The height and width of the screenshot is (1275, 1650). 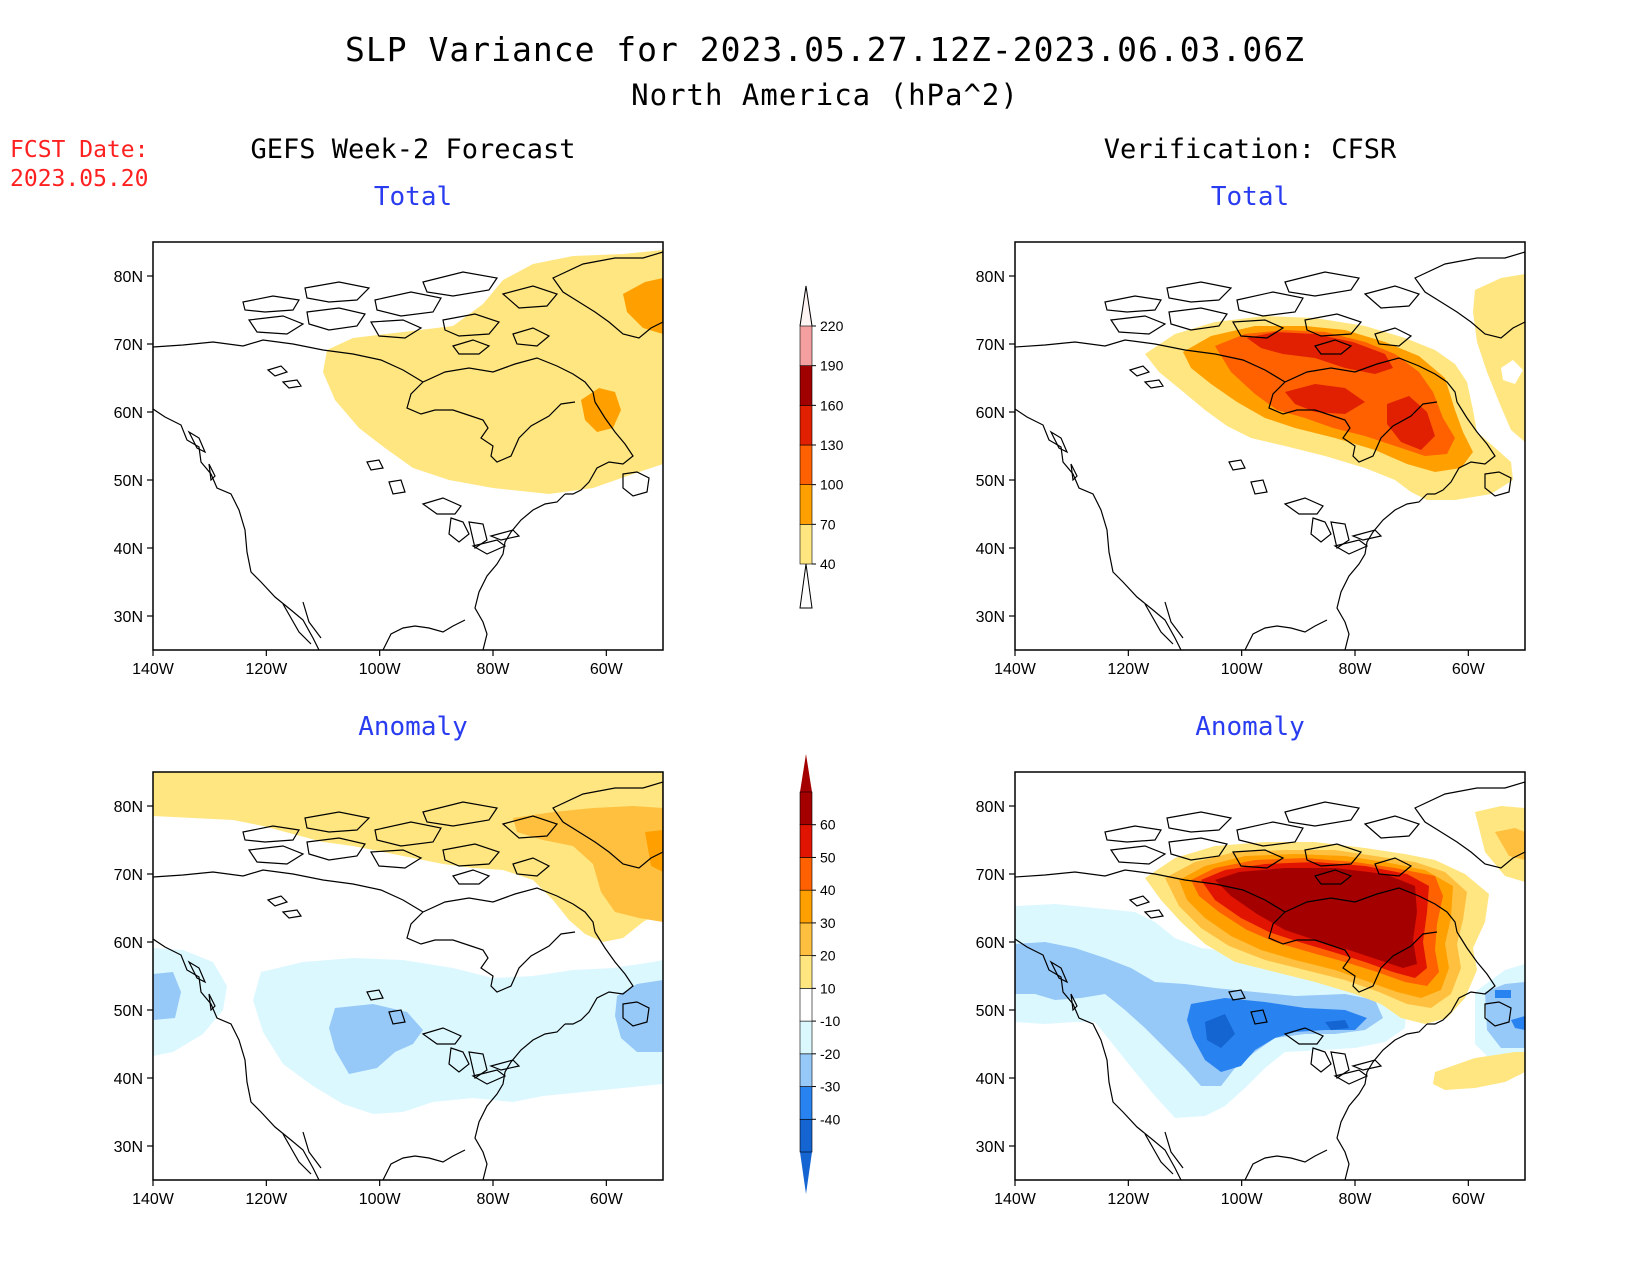 What do you see at coordinates (828, 825) in the screenshot?
I see `colorbar-anomaly-label: 60` at bounding box center [828, 825].